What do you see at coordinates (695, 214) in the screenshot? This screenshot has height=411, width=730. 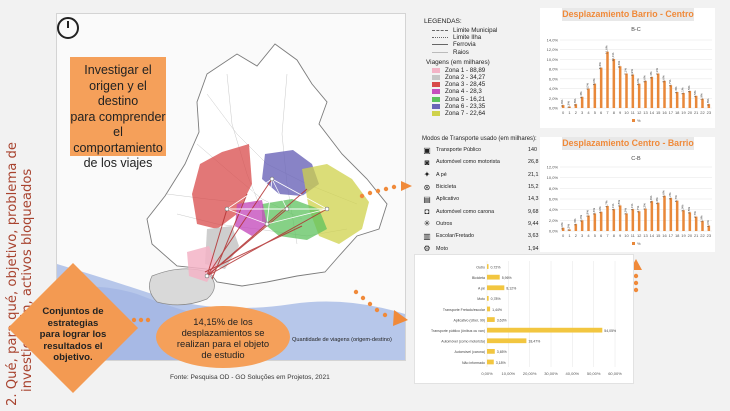 I see `data-label: 2,7%` at bounding box center [695, 214].